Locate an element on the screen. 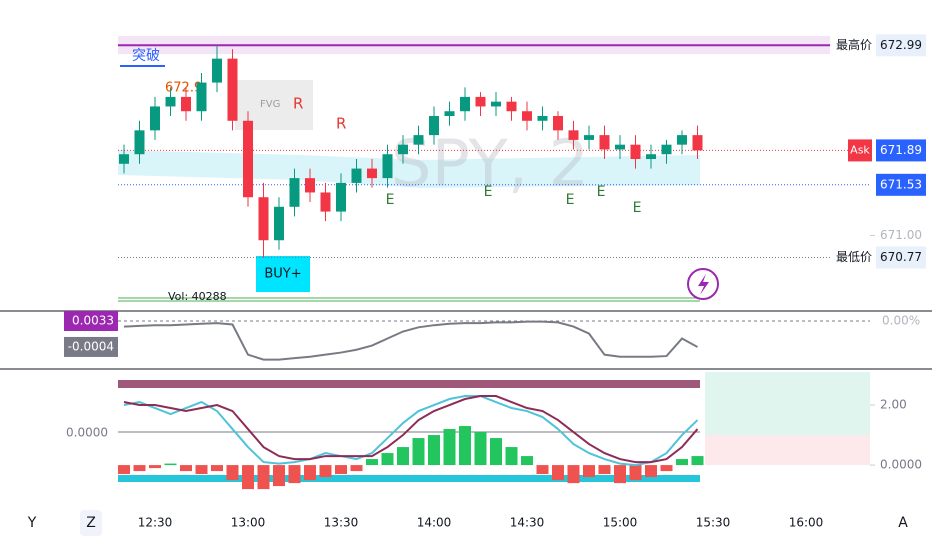 The height and width of the screenshot is (550, 932). x-tick-label: 15:30 is located at coordinates (713, 523).